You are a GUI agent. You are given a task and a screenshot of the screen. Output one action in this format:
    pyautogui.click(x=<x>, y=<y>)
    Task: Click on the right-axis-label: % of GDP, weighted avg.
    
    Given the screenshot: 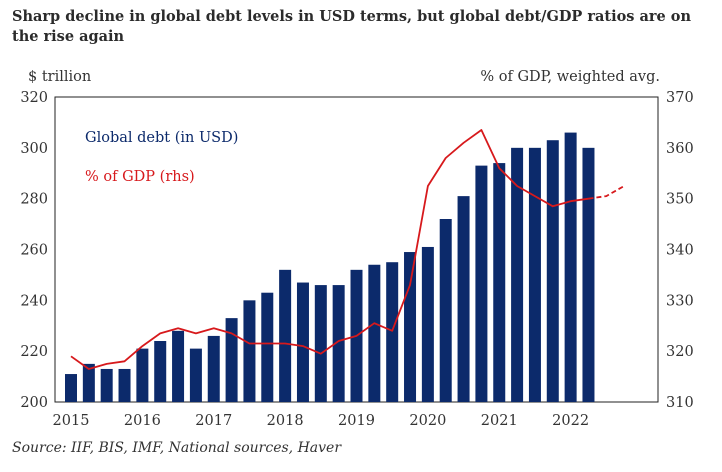 What is the action you would take?
    pyautogui.click(x=570, y=77)
    